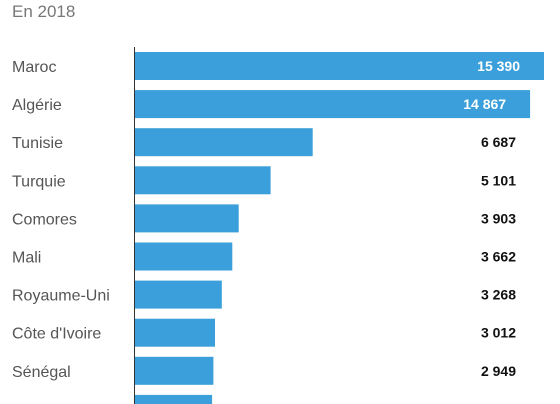  Describe the element at coordinates (61, 296) in the screenshot. I see `category-label: Royaume-Uni` at that location.